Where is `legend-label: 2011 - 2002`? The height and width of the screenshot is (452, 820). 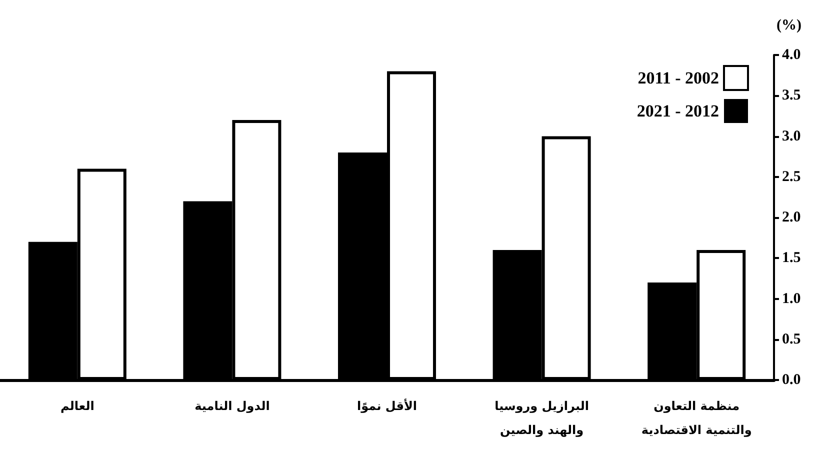
legend-label: 2011 - 2002 is located at coordinates (678, 78).